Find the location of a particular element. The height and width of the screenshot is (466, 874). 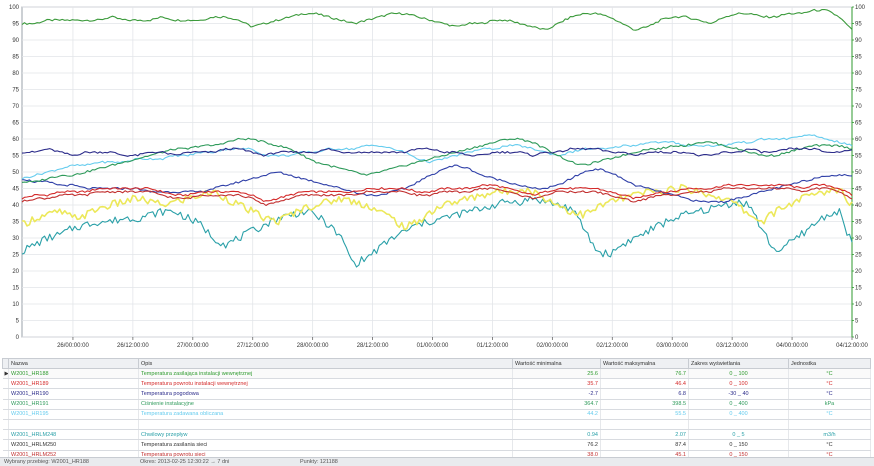

cell-min: 44.2 is located at coordinates (556, 414).